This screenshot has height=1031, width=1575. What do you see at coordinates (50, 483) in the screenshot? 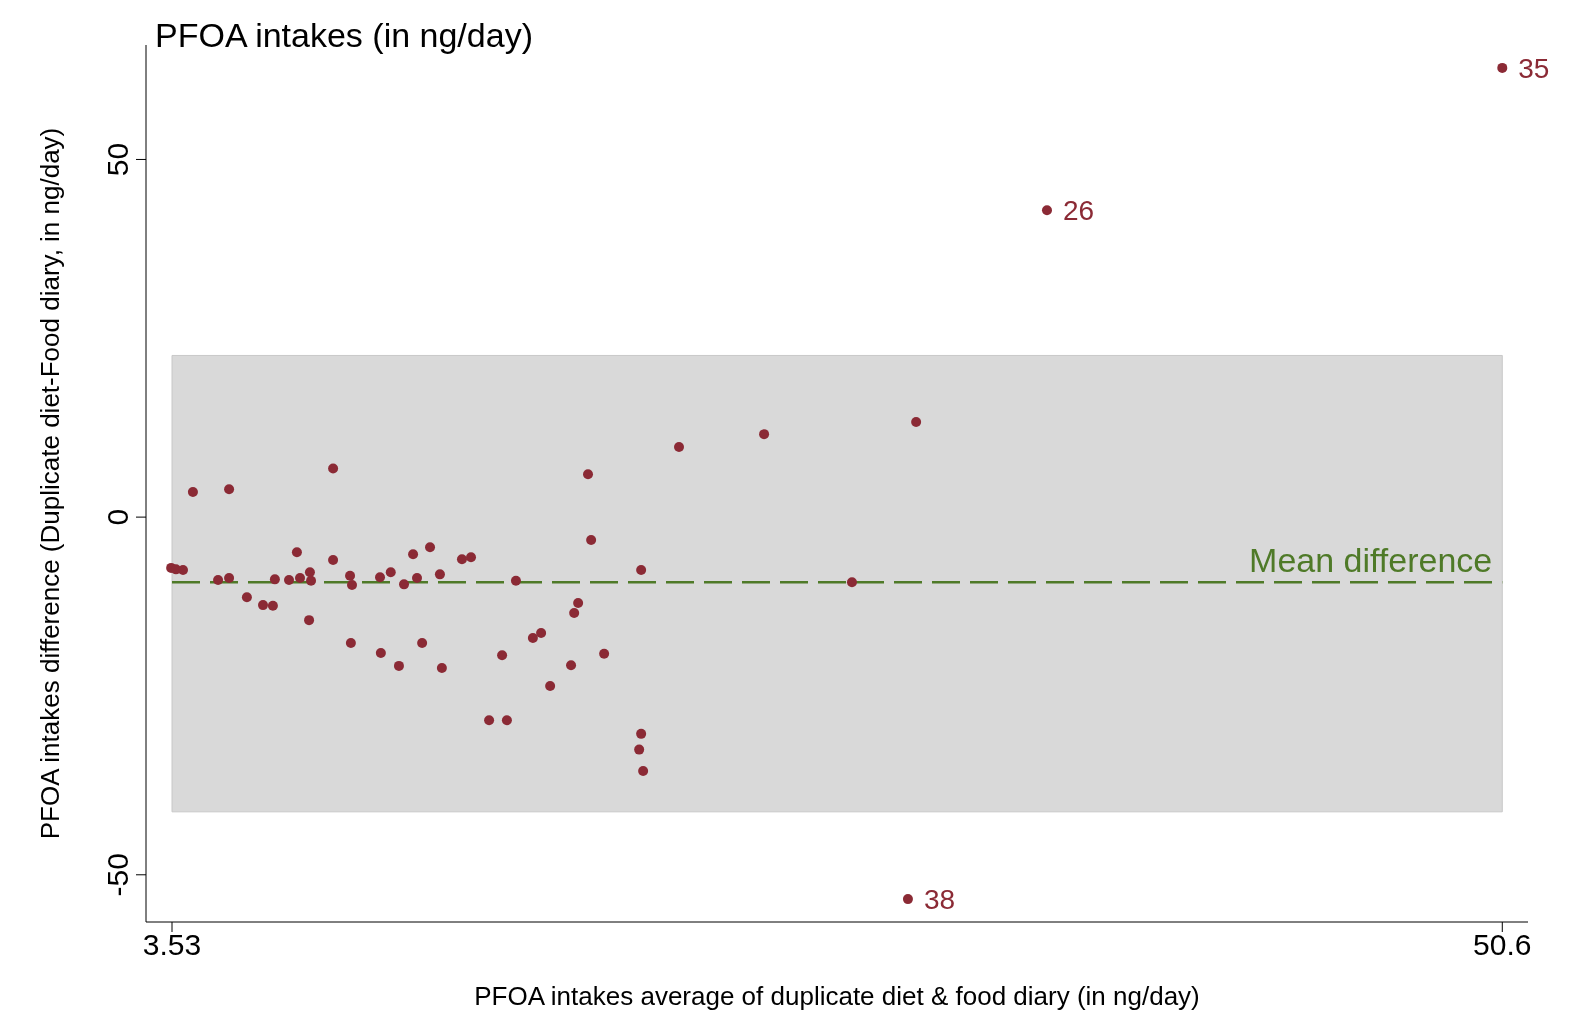
I see `y-axis-title: PFOA intakes difference (Duplicate diet-Food diary, in ng/day)` at bounding box center [50, 483].